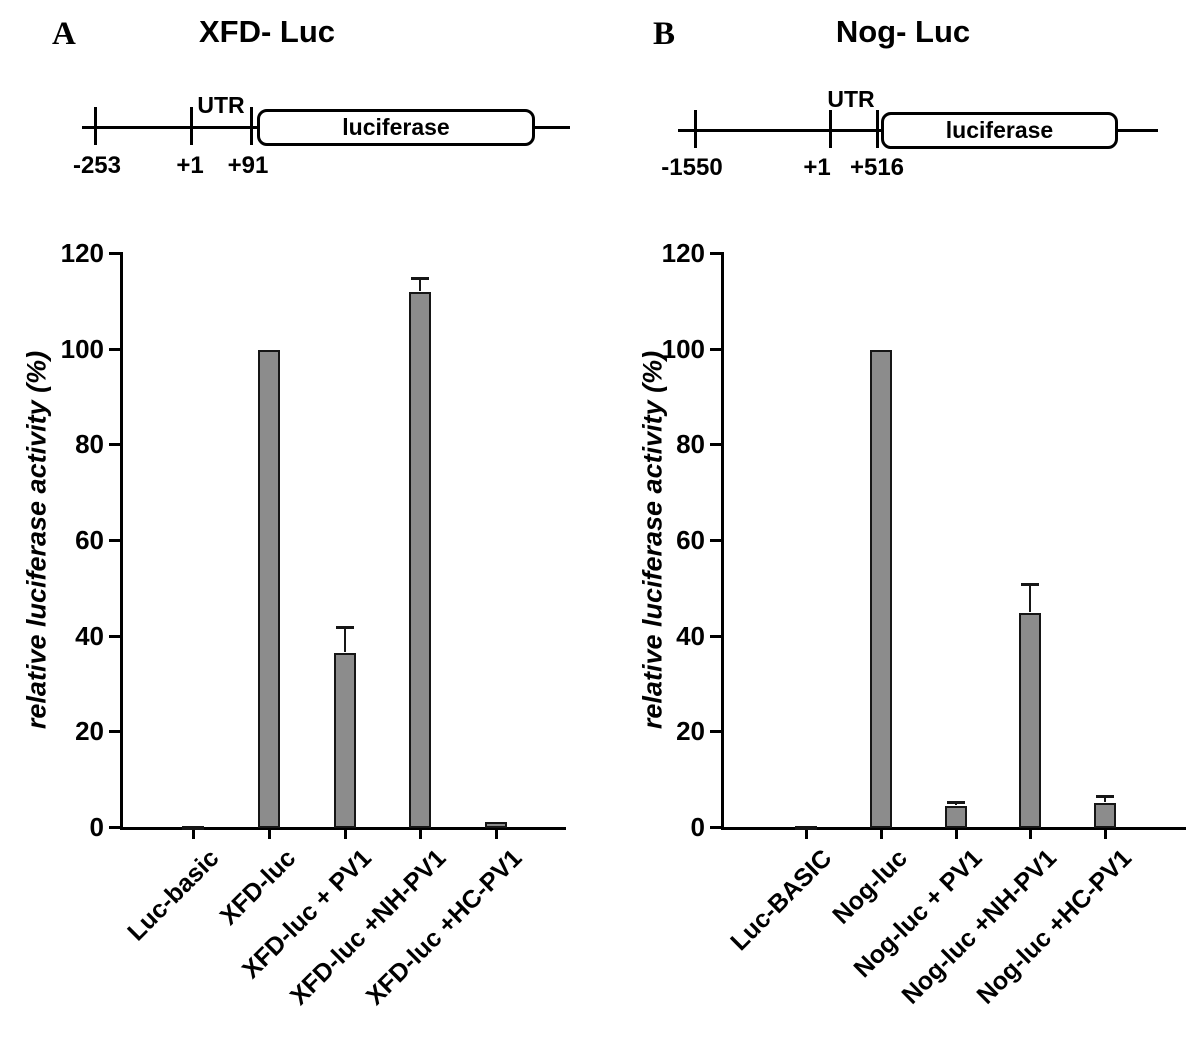 This screenshot has height=1055, width=1197. What do you see at coordinates (903, 31) in the screenshot?
I see `panel-b-title: Nog- Luc` at bounding box center [903, 31].